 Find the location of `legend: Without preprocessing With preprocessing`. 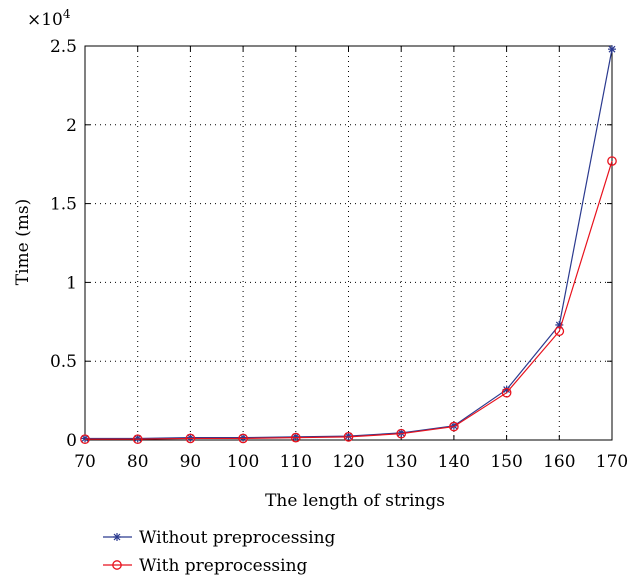

legend: Without preprocessing With preprocessing is located at coordinates (219, 551).